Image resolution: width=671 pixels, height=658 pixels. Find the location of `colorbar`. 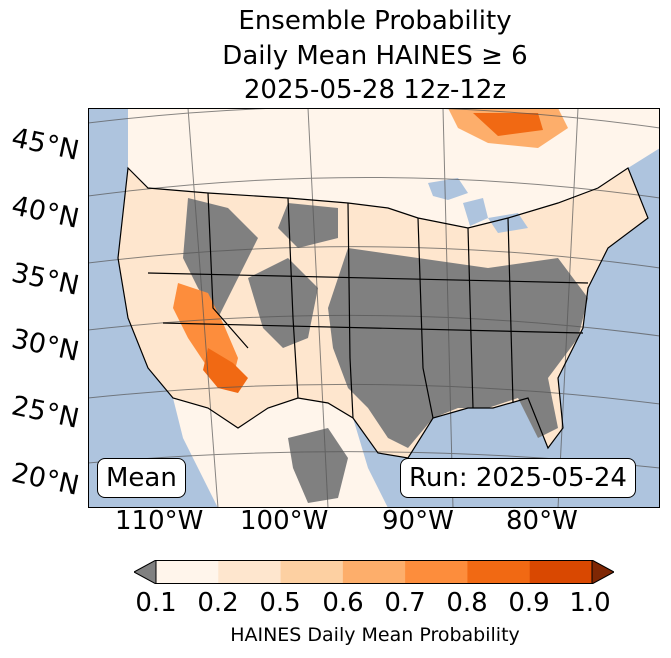

colorbar is located at coordinates (374, 572).